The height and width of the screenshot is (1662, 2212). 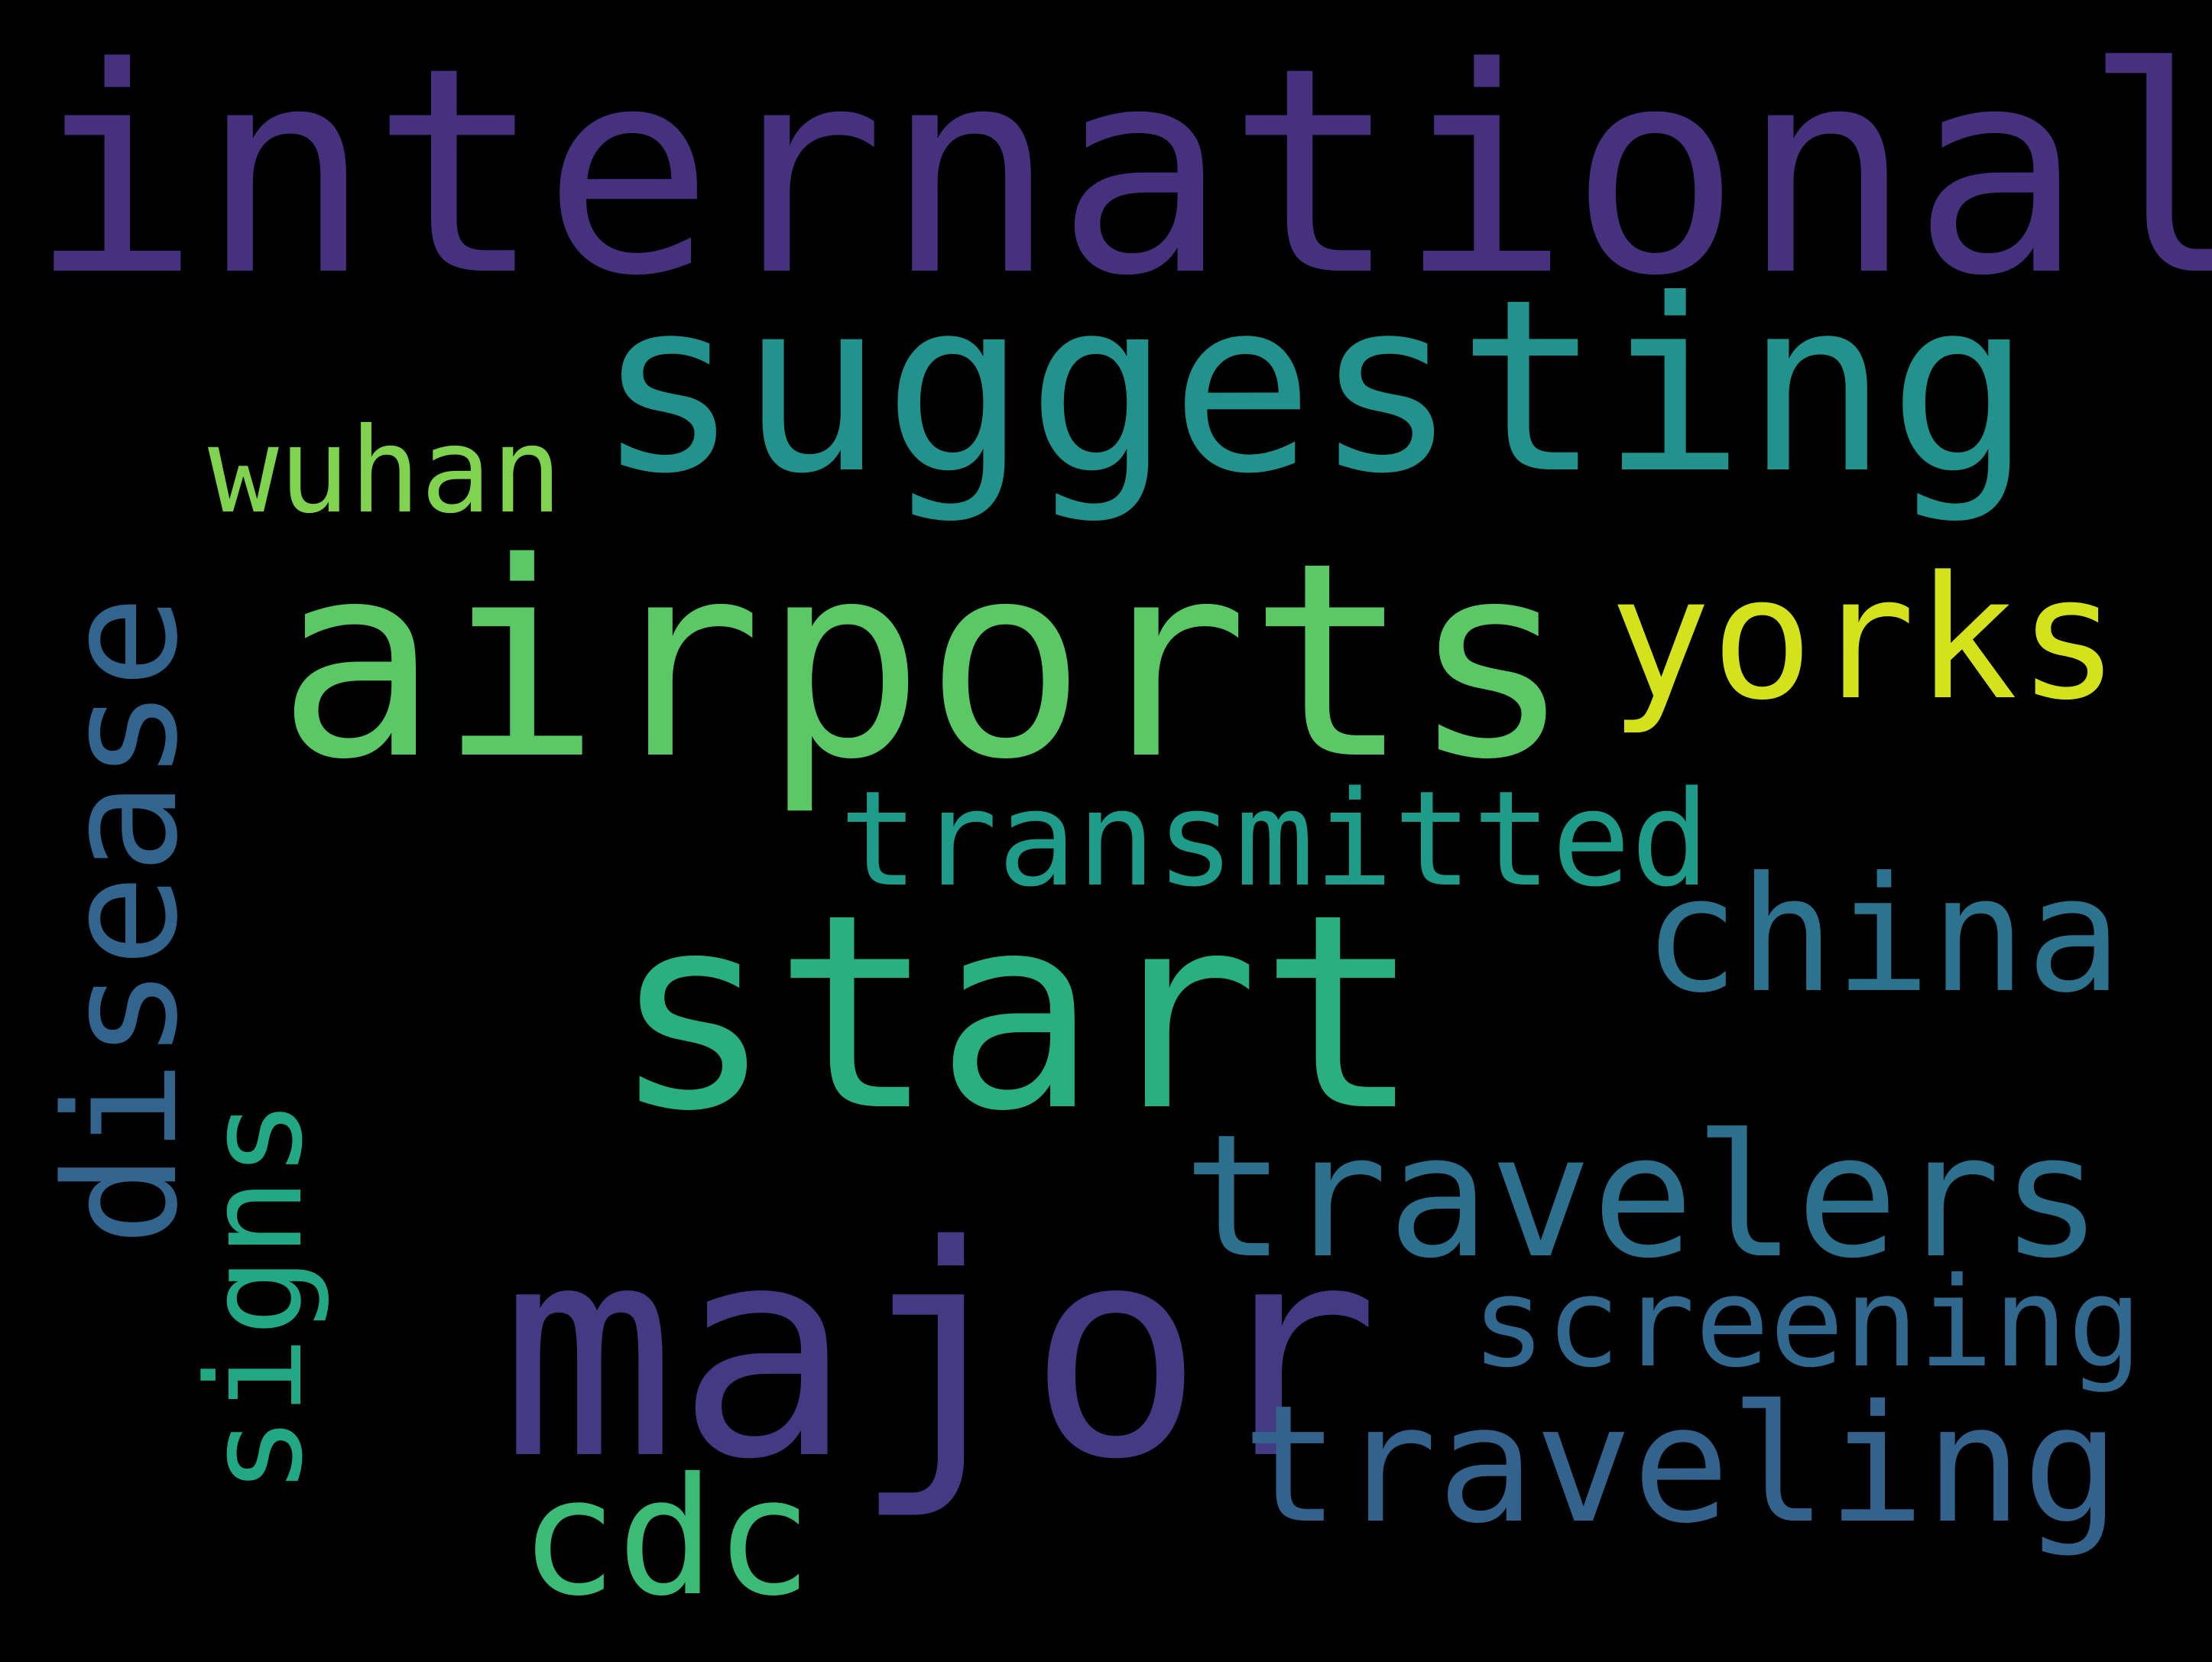 What do you see at coordinates (1806, 1323) in the screenshot?
I see `word-screening: screening` at bounding box center [1806, 1323].